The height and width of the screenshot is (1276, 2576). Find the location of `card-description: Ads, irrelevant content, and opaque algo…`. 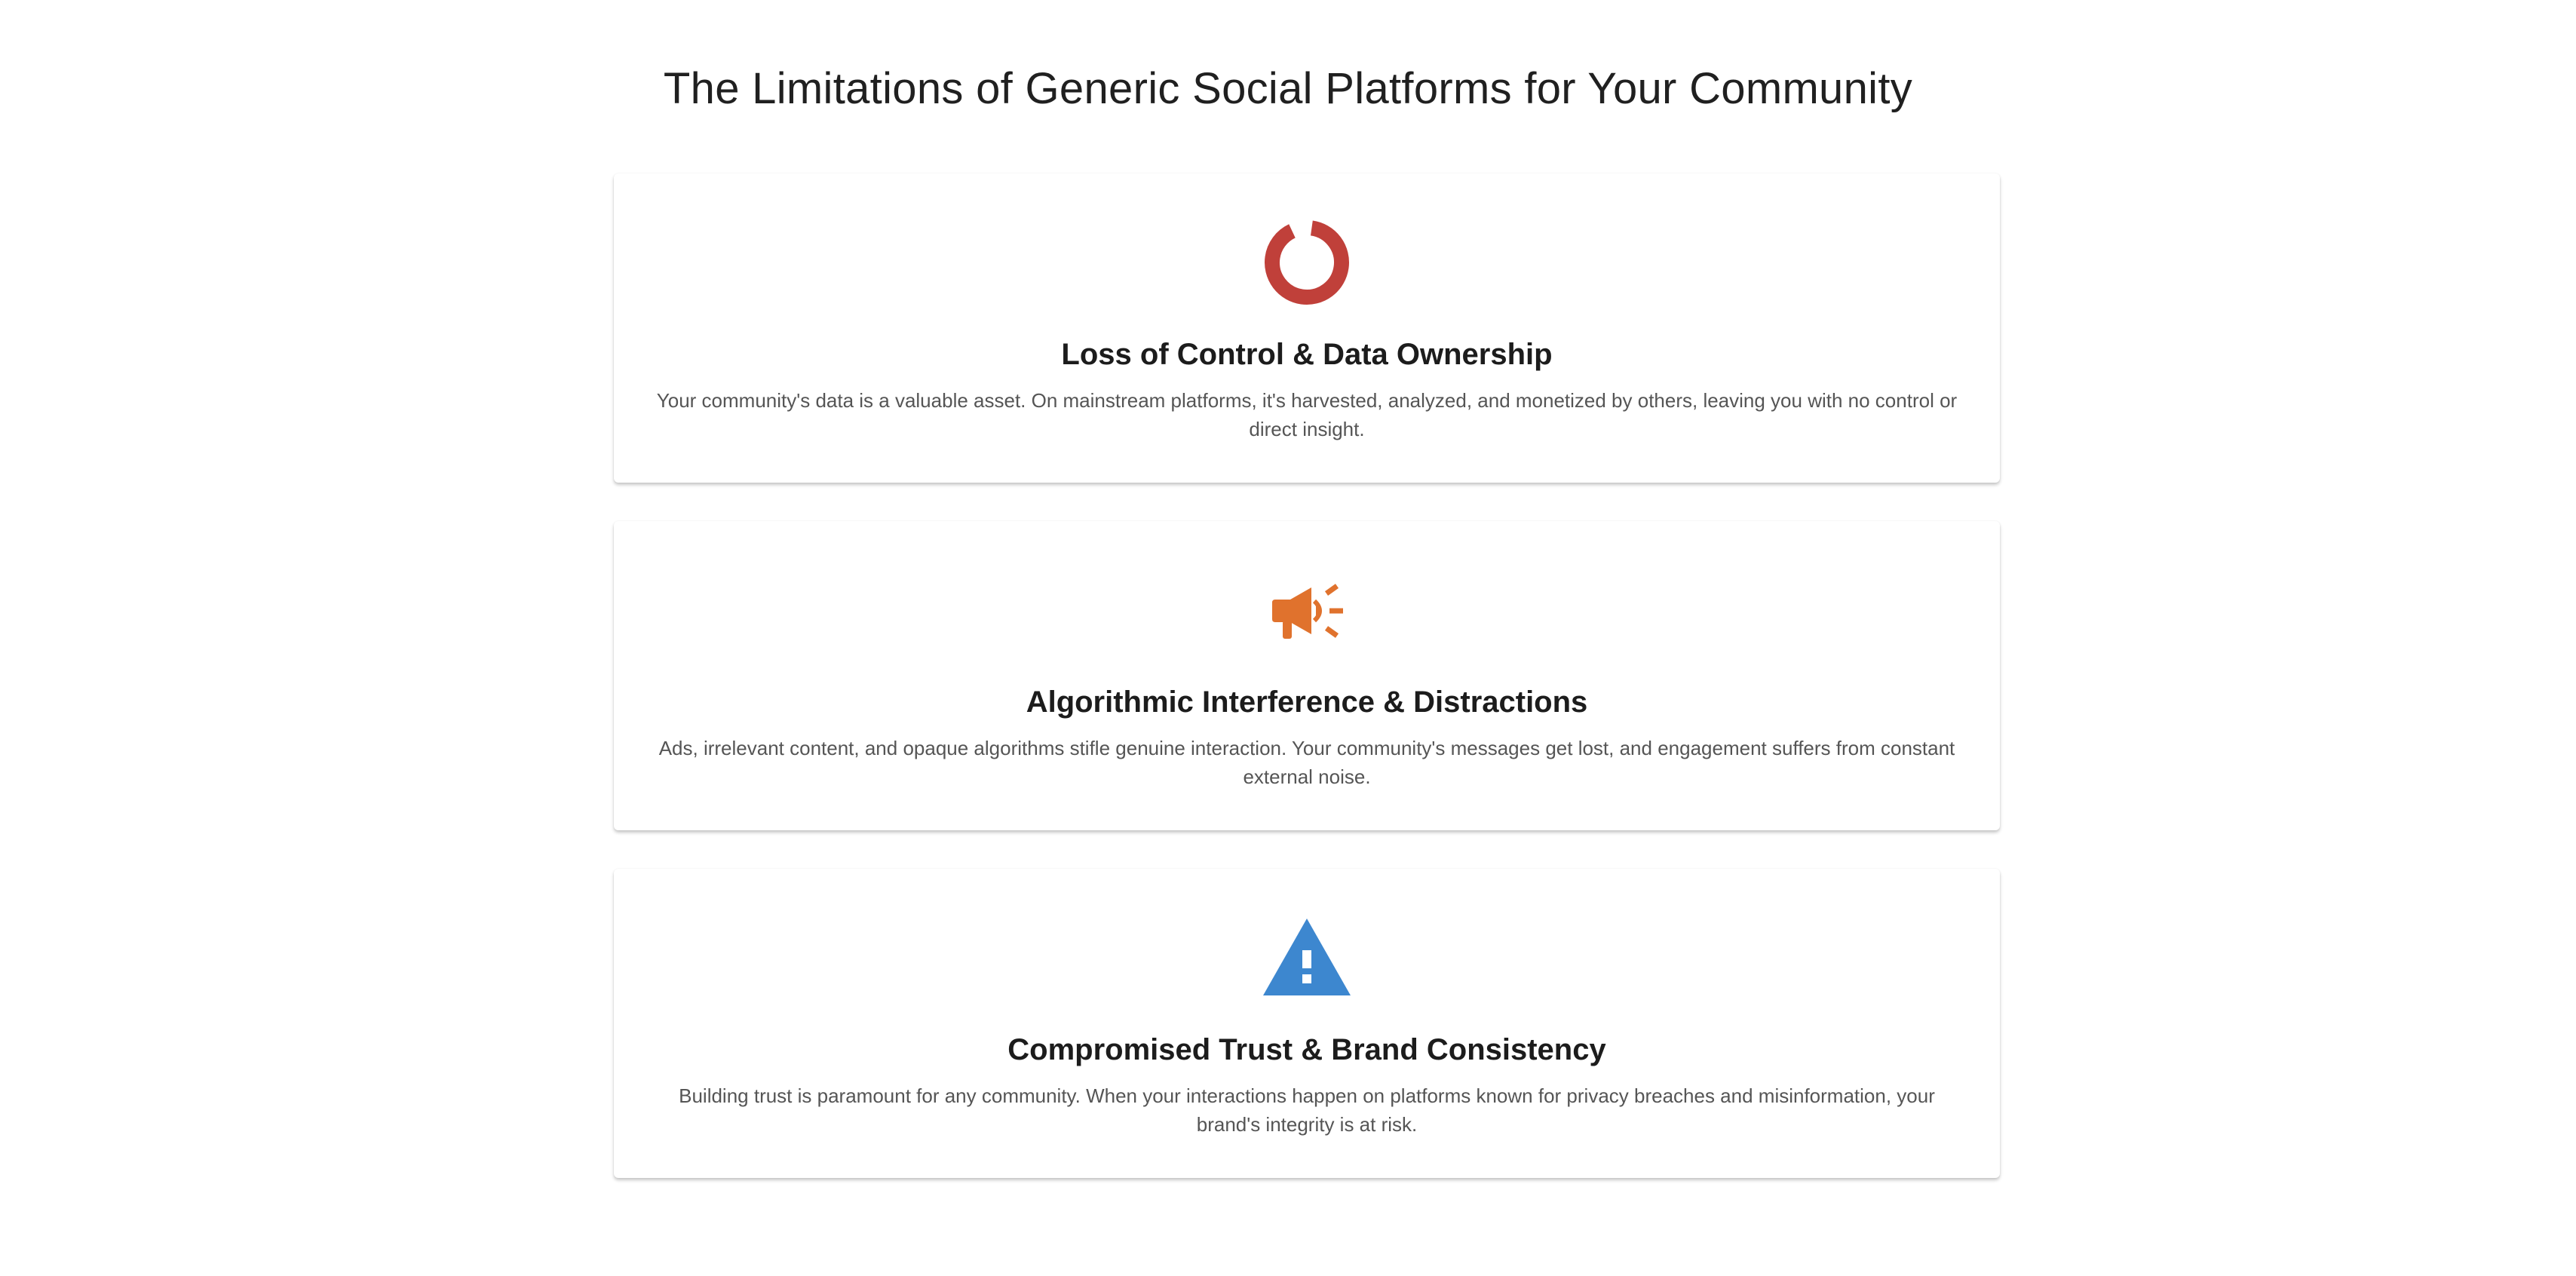

card-description: Ads, irrelevant content, and opaque algo… is located at coordinates (1306, 762).